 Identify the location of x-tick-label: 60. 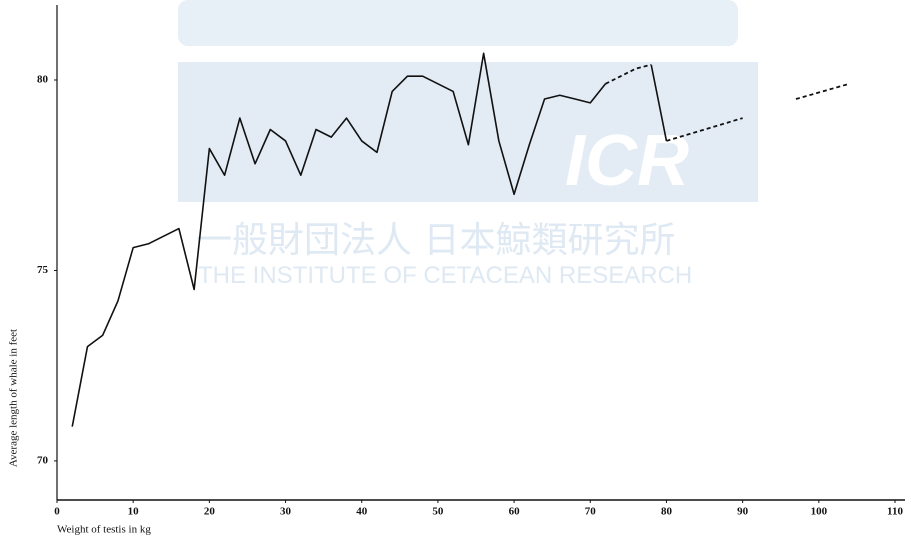
(515, 512).